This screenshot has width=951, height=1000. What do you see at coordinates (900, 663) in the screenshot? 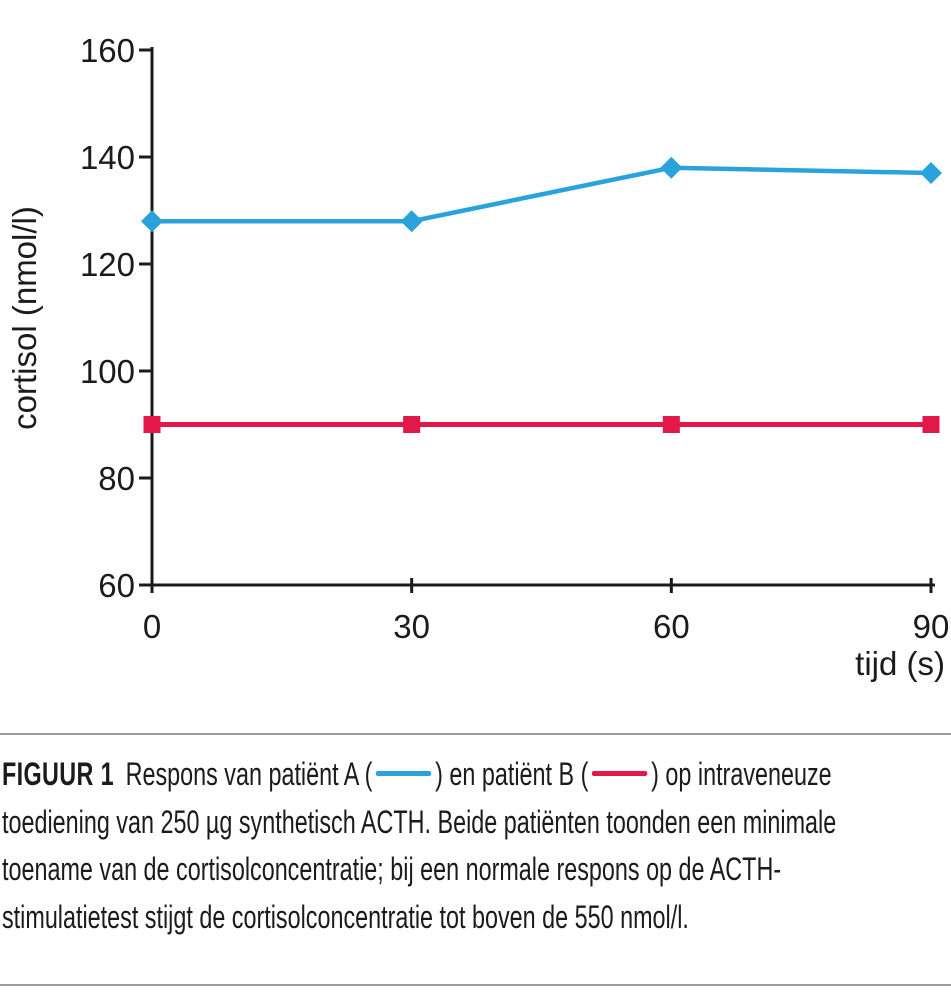
I see `x-axis-title: tijd (s)` at bounding box center [900, 663].